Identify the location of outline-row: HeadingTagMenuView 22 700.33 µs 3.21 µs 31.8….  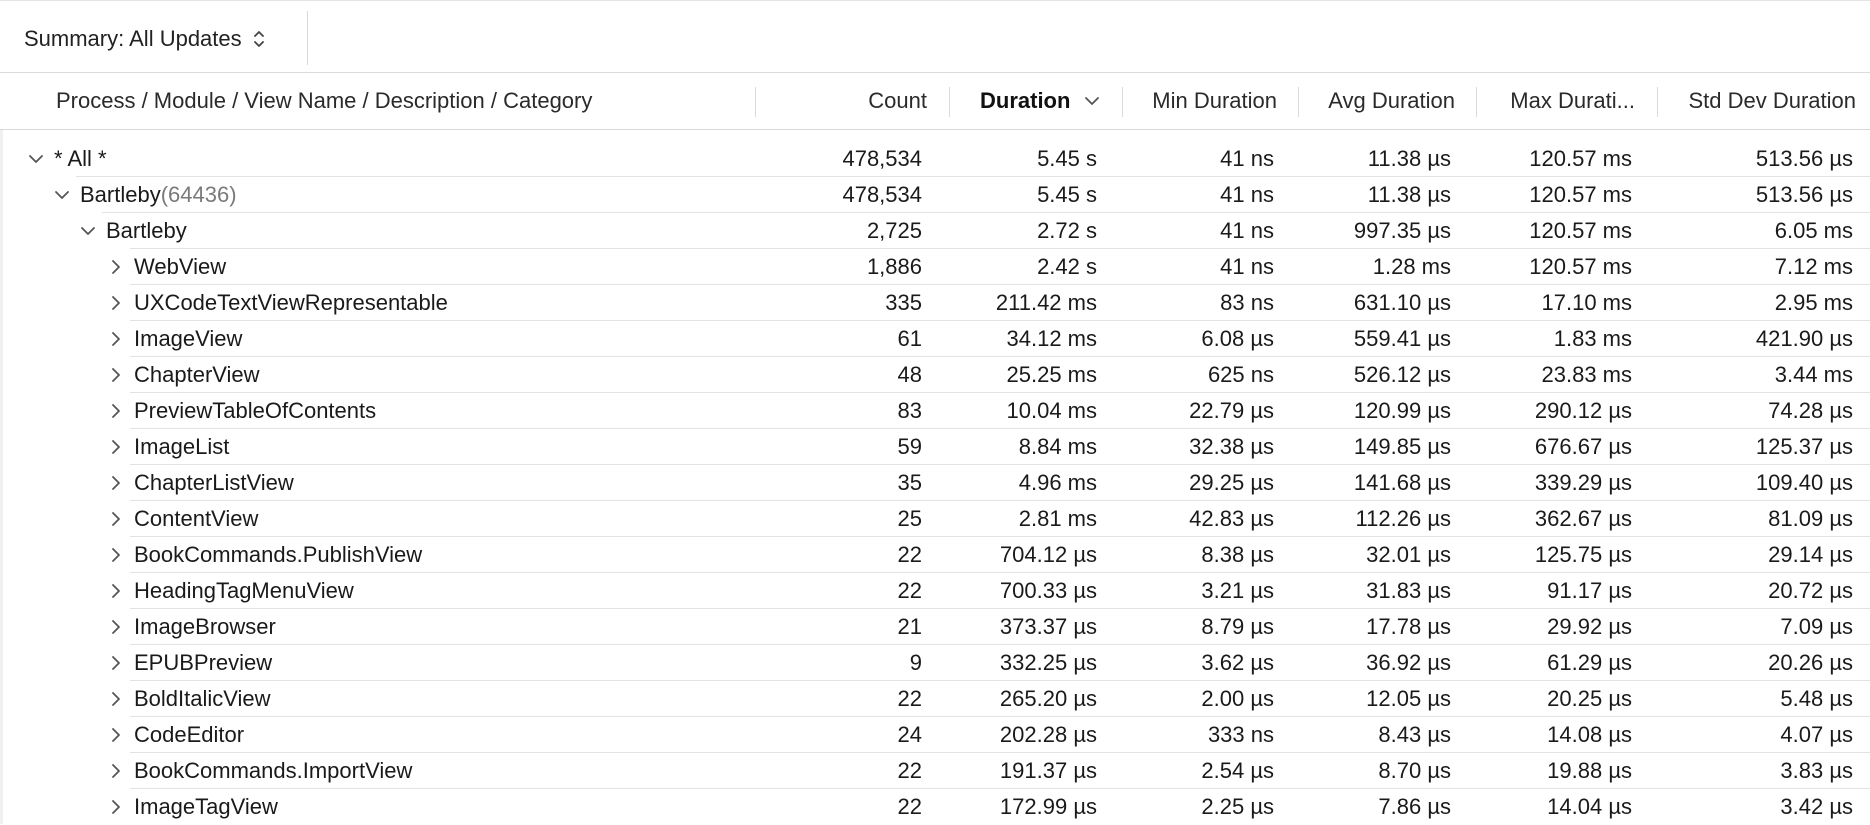
(935, 590).